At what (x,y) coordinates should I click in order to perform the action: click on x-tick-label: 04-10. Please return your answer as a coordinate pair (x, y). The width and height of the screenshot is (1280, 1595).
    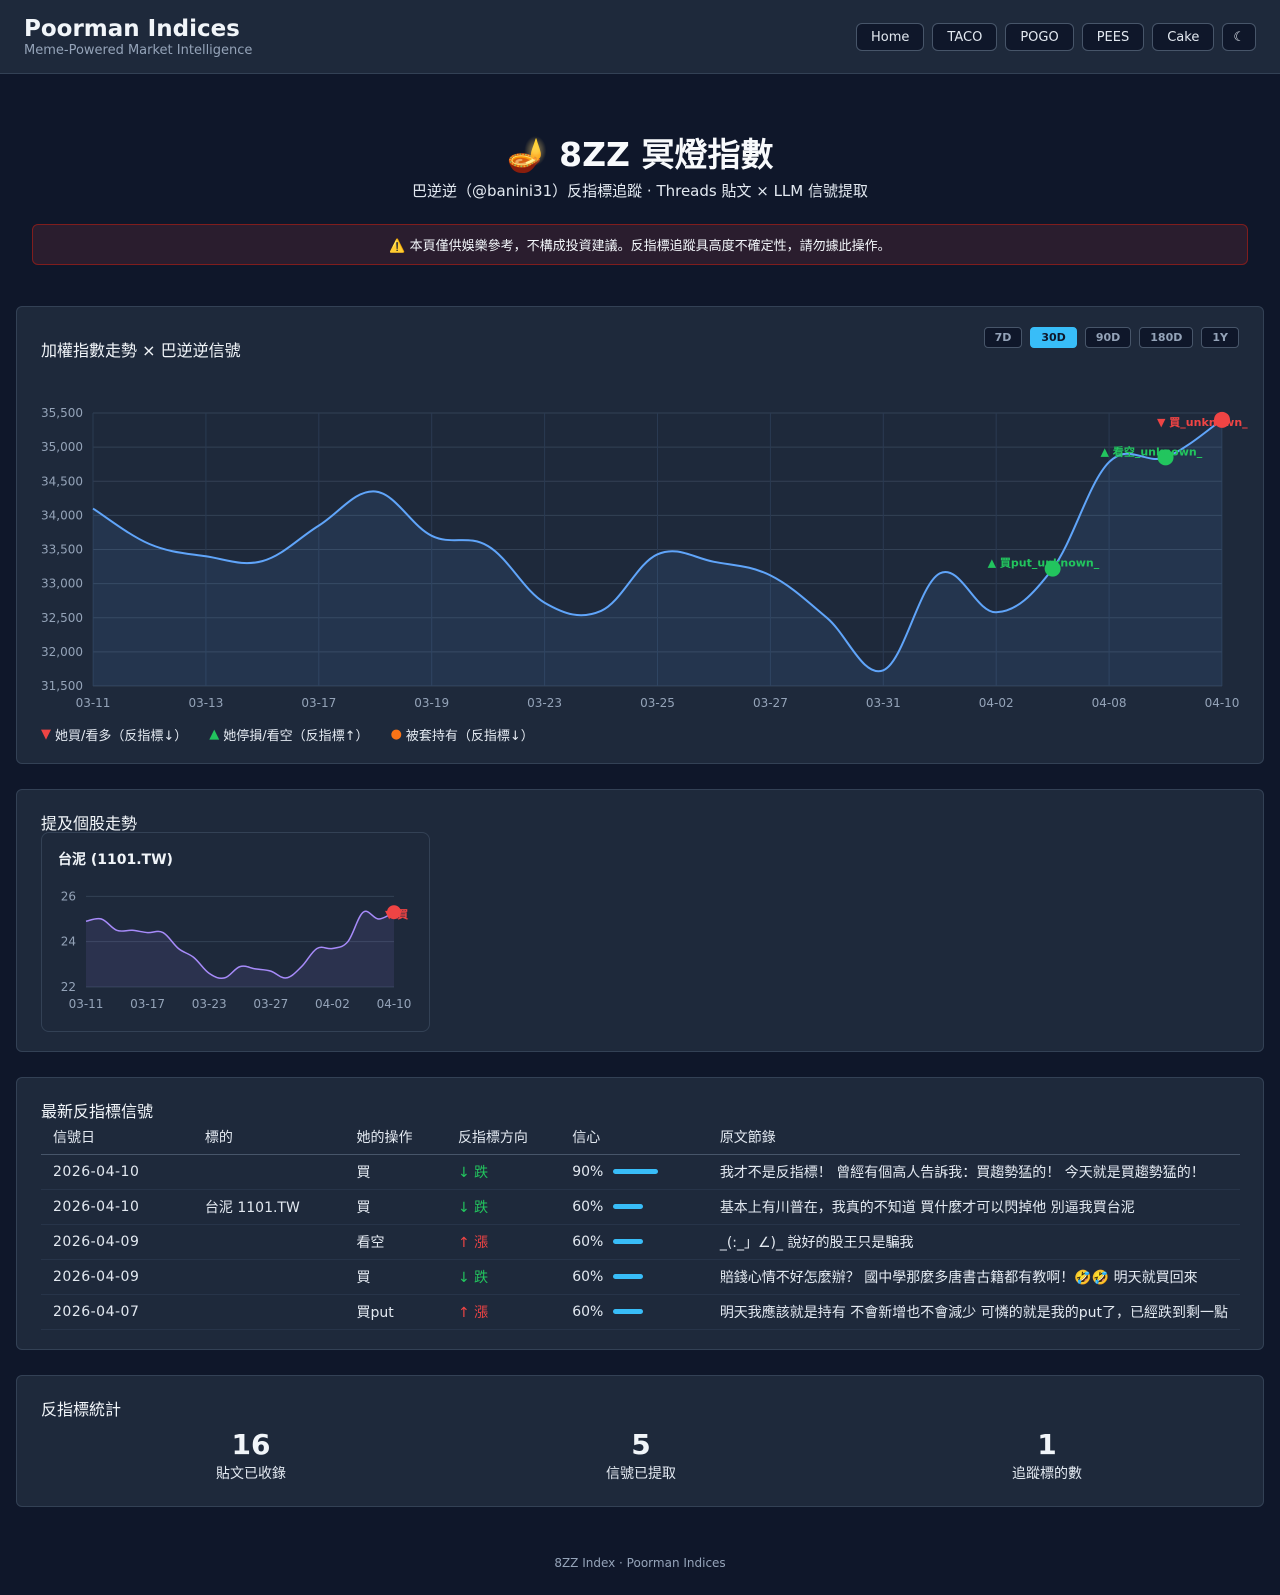
    Looking at the image, I should click on (1222, 703).